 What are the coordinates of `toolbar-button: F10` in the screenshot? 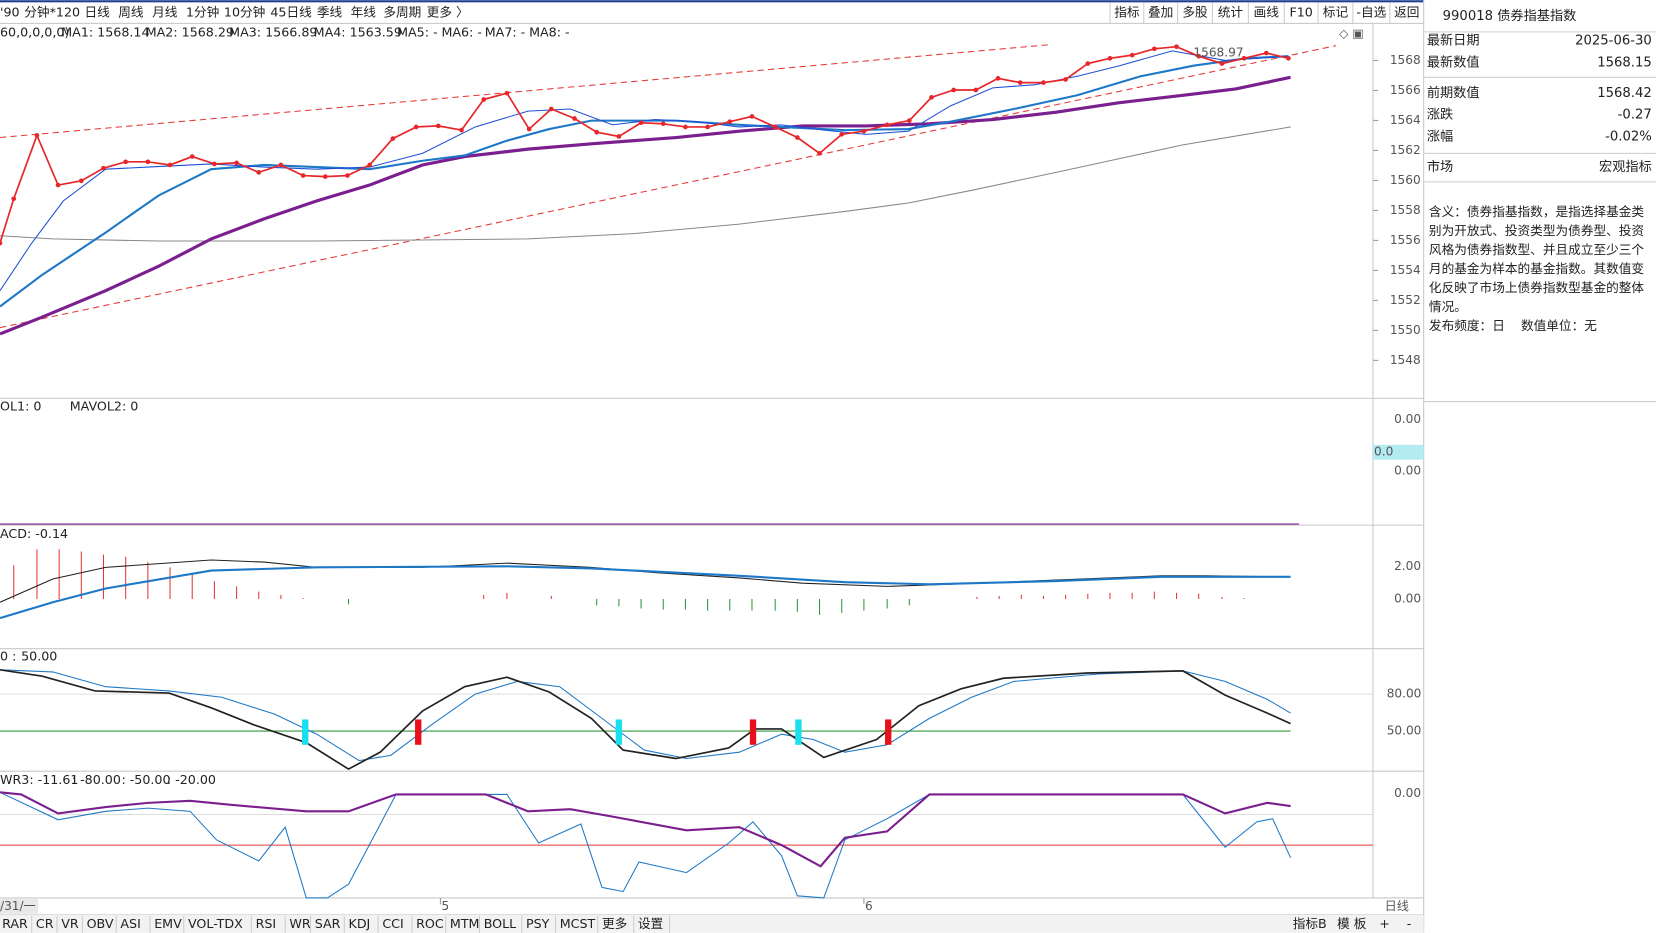 It's located at (1300, 11).